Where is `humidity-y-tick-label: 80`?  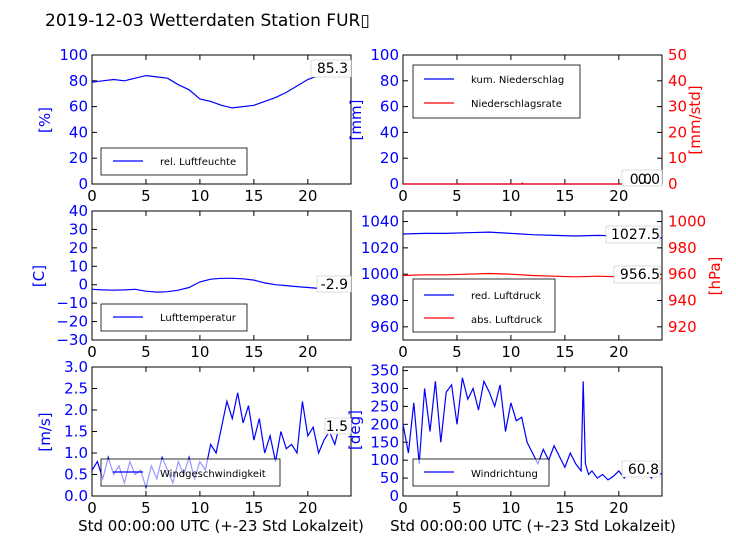 humidity-y-tick-label: 80 is located at coordinates (78, 81).